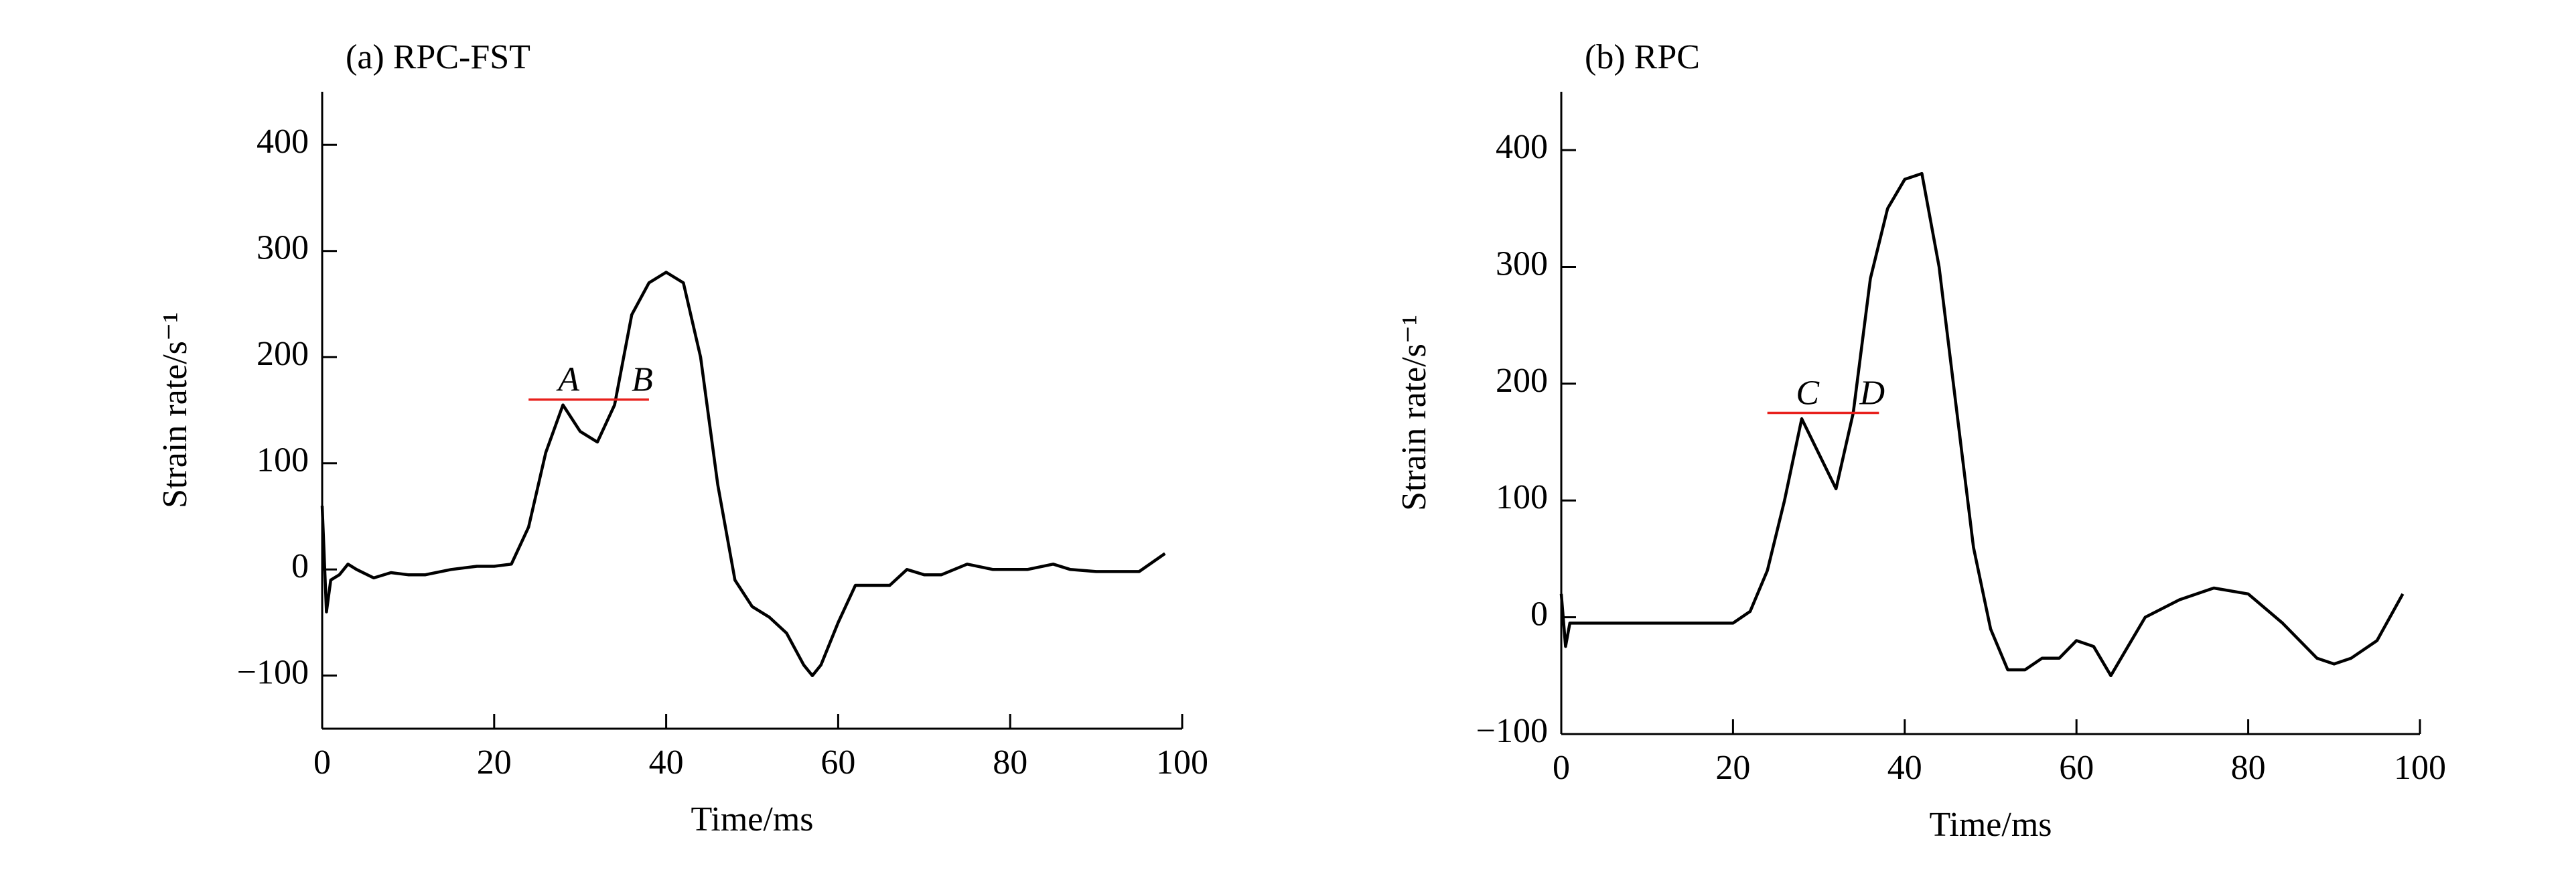 Image resolution: width=2576 pixels, height=870 pixels. What do you see at coordinates (1642, 57) in the screenshot?
I see `chart-title: (b) RPC` at bounding box center [1642, 57].